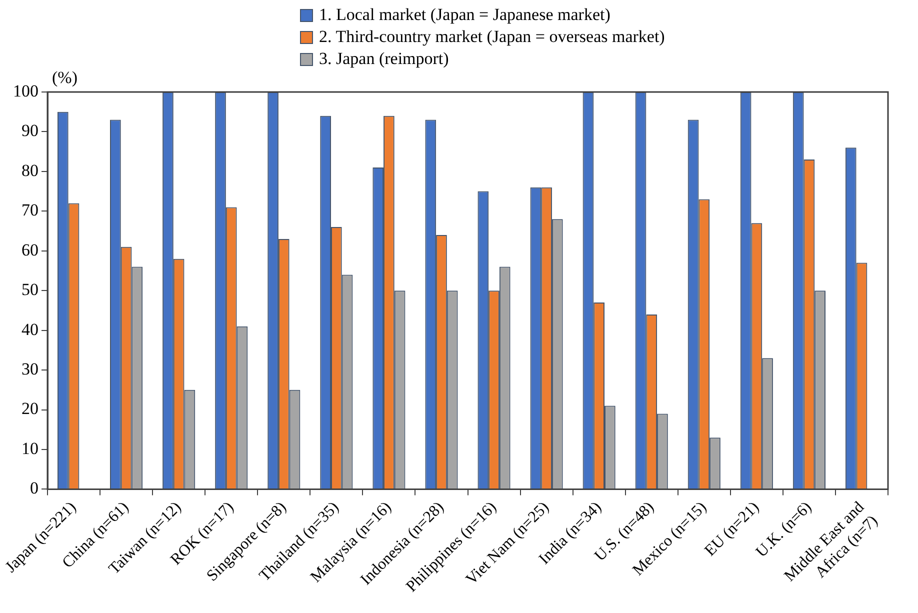 The height and width of the screenshot is (613, 918). What do you see at coordinates (464, 15) in the screenshot?
I see `legend-label: 1. Local market (Japan = Japanese market)` at bounding box center [464, 15].